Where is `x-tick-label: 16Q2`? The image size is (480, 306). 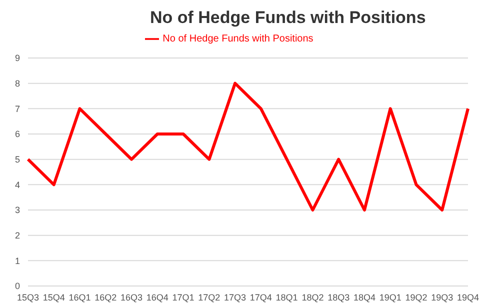
x-tick-label: 16Q2 is located at coordinates (105, 297).